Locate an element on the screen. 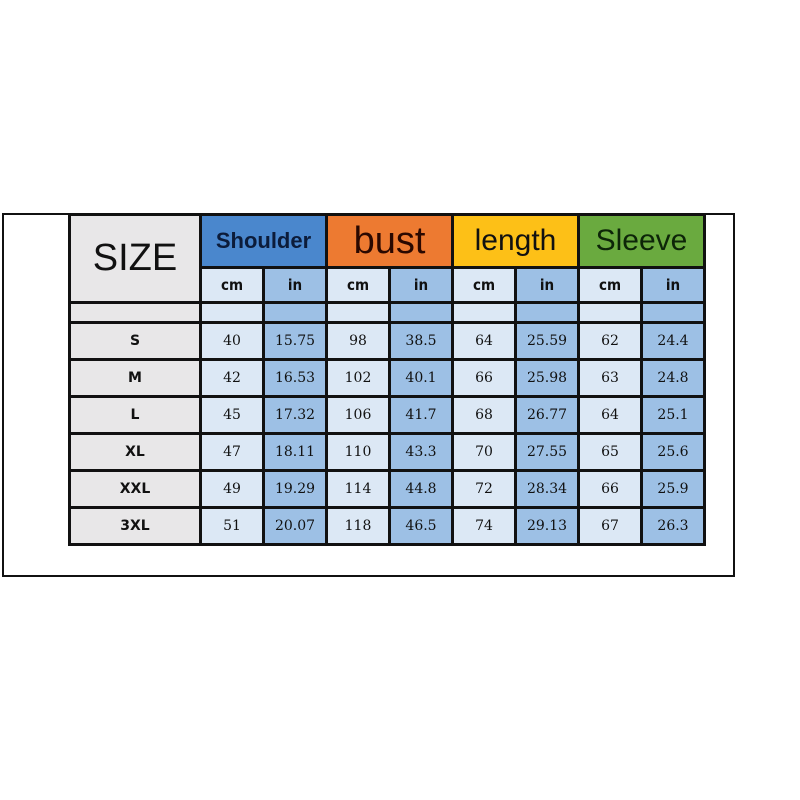 The image size is (800, 800). value-cell: 65 is located at coordinates (610, 452).